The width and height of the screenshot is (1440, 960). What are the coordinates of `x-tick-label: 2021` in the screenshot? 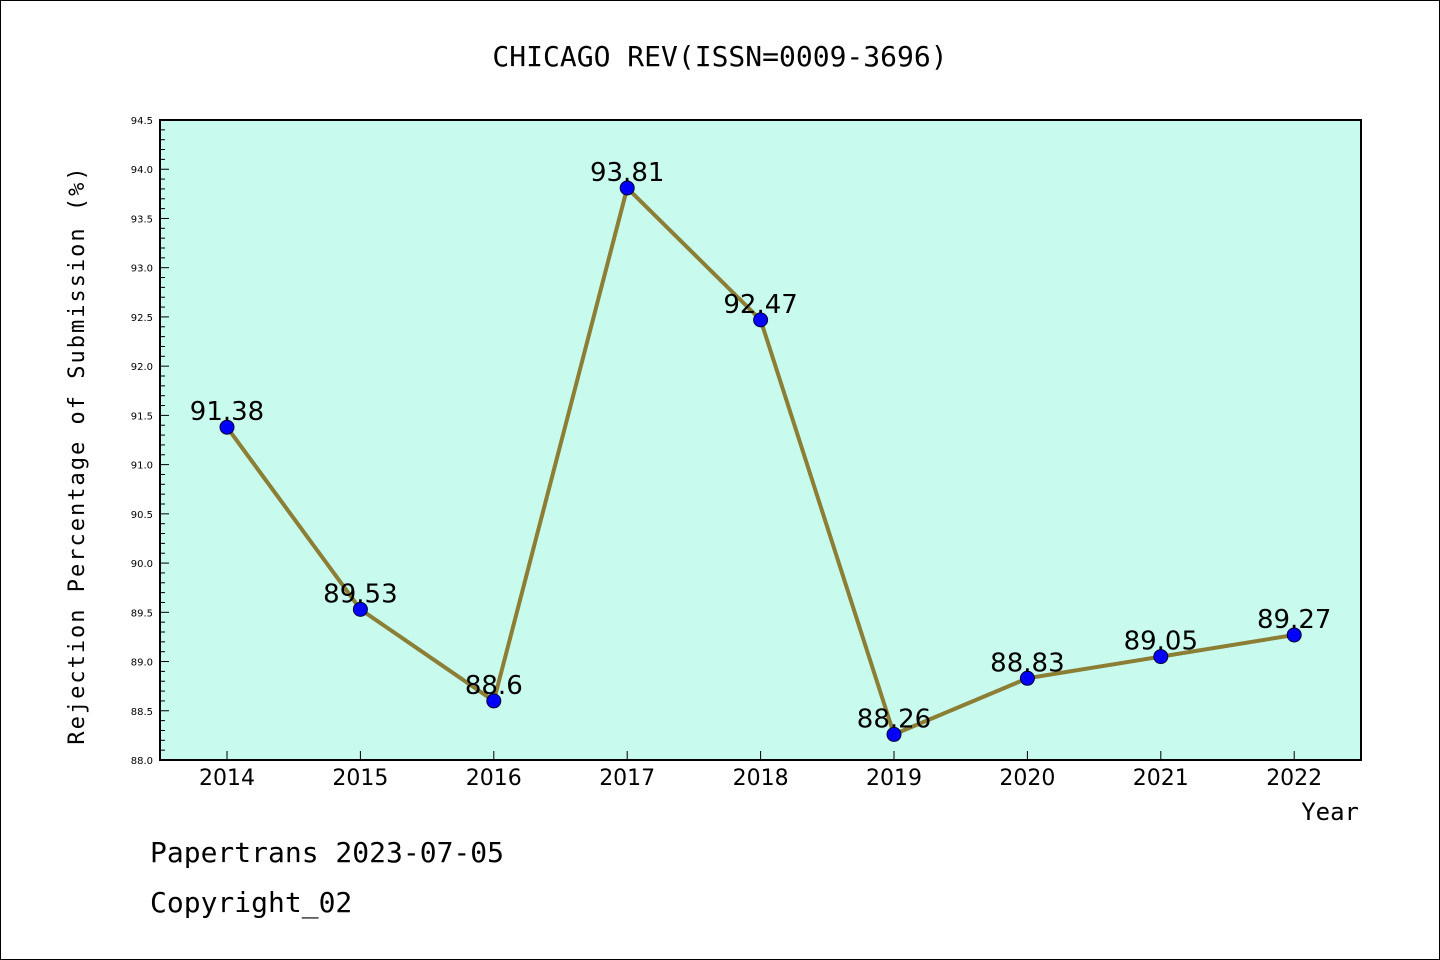 It's located at (1161, 778).